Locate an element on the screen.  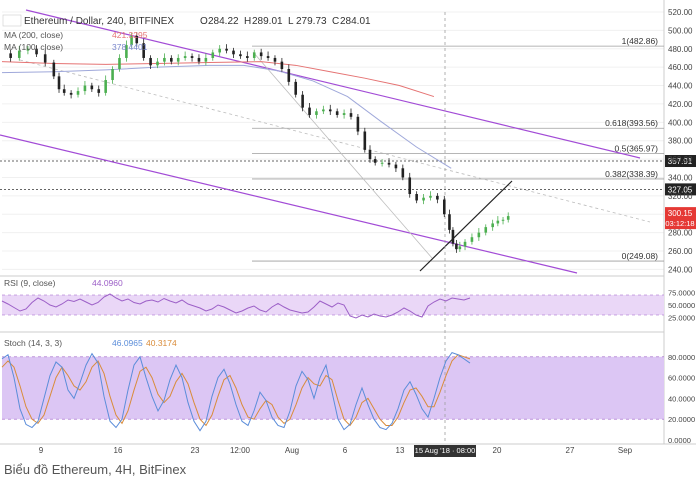
support-trendline is located at coordinates (466, 226).